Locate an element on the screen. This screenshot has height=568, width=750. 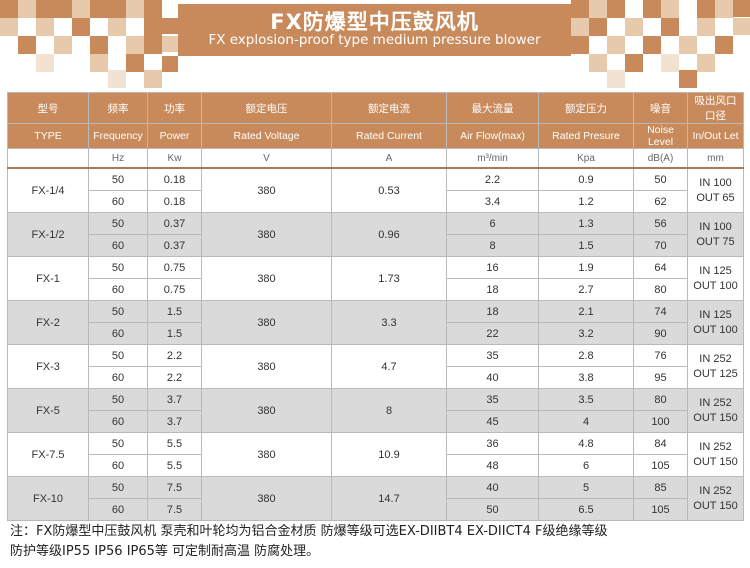
table-row: 60 0.75 18 2.7 80 is located at coordinates (376, 289).